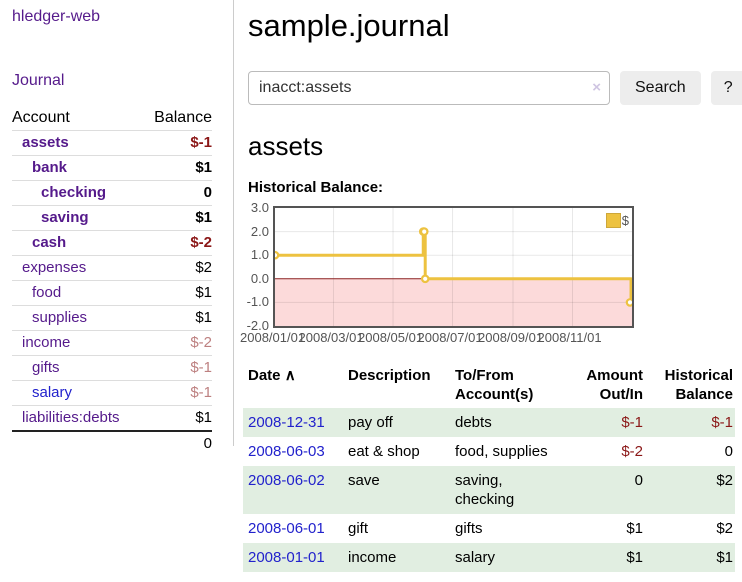 The image size is (742, 582). I want to click on transaction-date-link: 2008-12-31, so click(286, 422).